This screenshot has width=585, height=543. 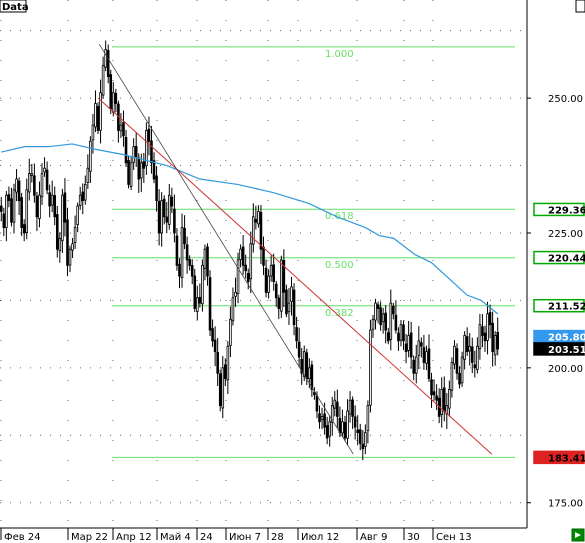 I want to click on x-tick-label: Май 4, so click(x=175, y=537).